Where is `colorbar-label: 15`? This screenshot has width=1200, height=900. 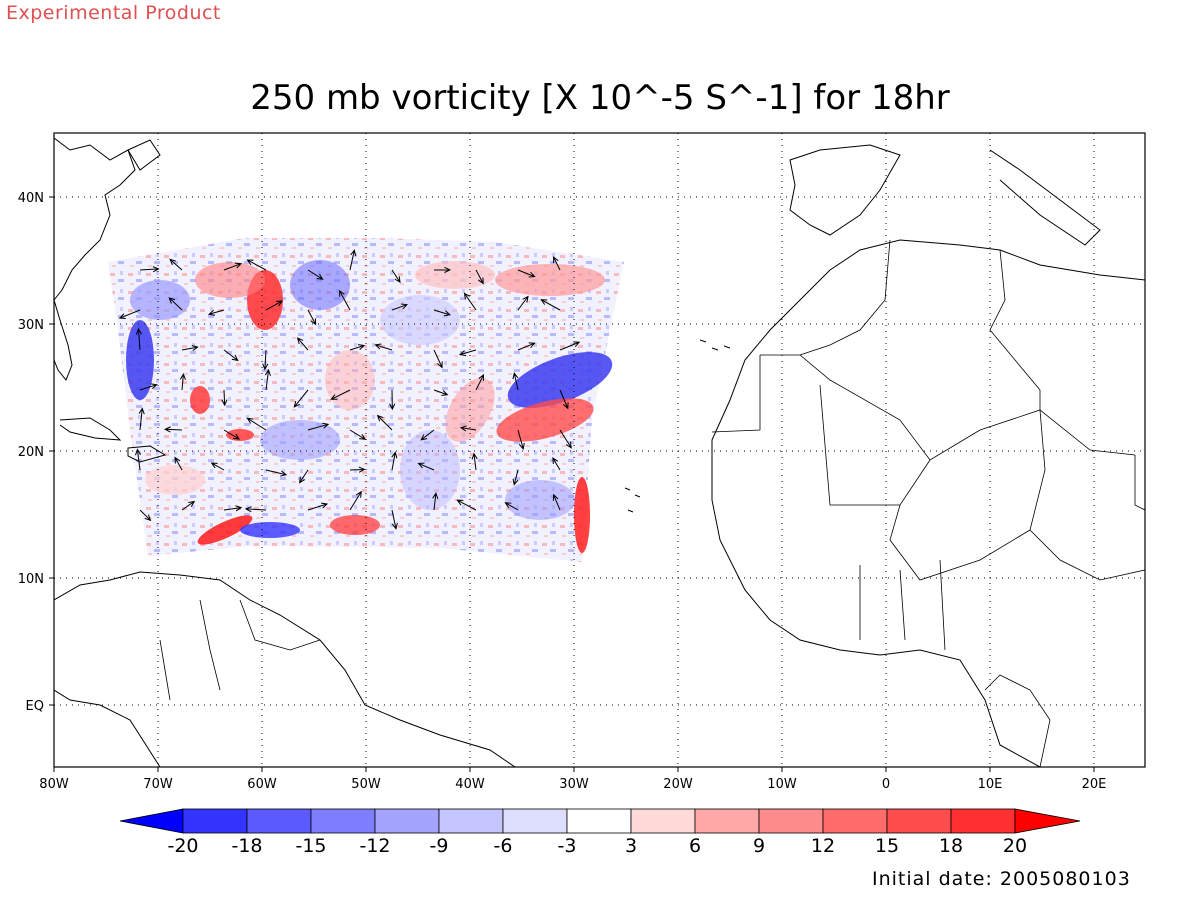
colorbar-label: 15 is located at coordinates (887, 846).